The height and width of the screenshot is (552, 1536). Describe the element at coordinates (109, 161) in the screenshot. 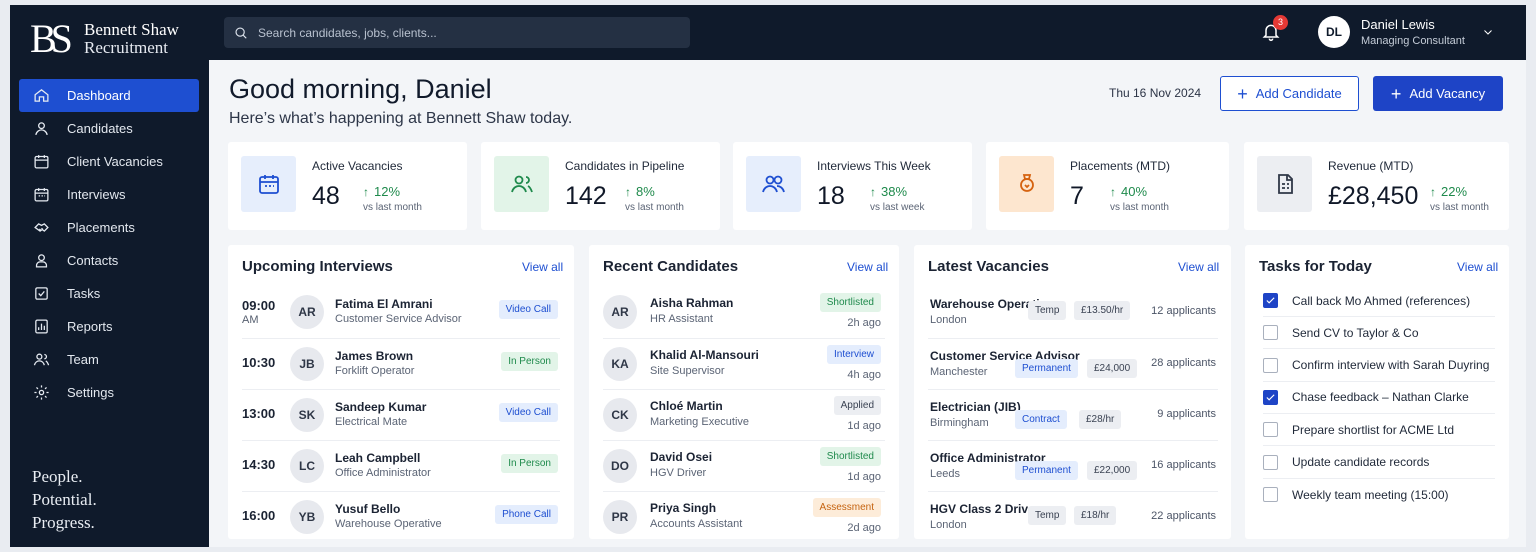

I see `sidebar-item-client-vacancies: Client Vacancies` at that location.